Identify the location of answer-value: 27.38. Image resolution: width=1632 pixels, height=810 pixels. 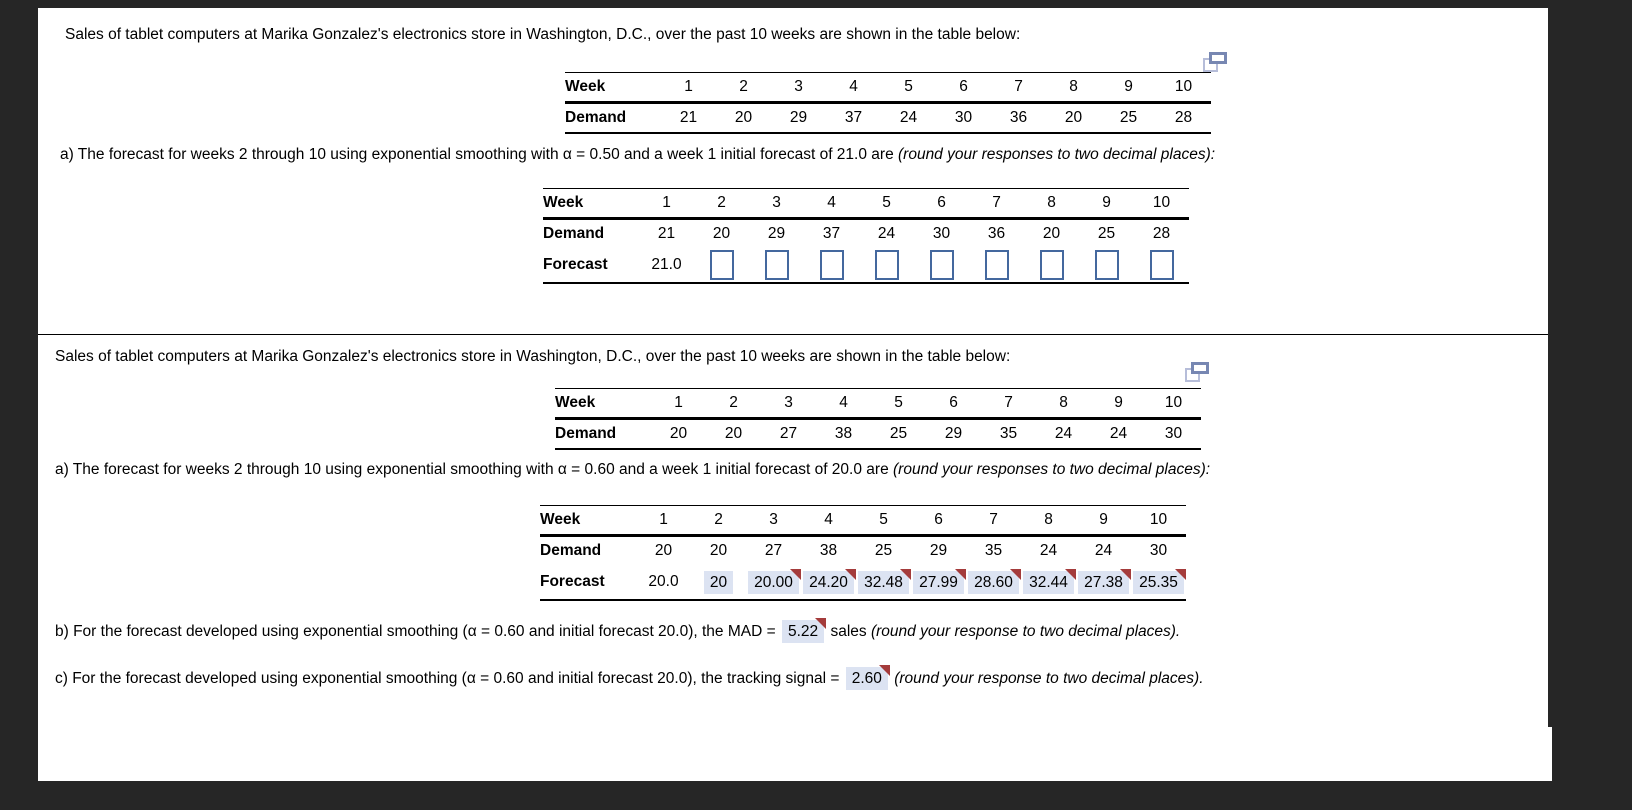
(1103, 582).